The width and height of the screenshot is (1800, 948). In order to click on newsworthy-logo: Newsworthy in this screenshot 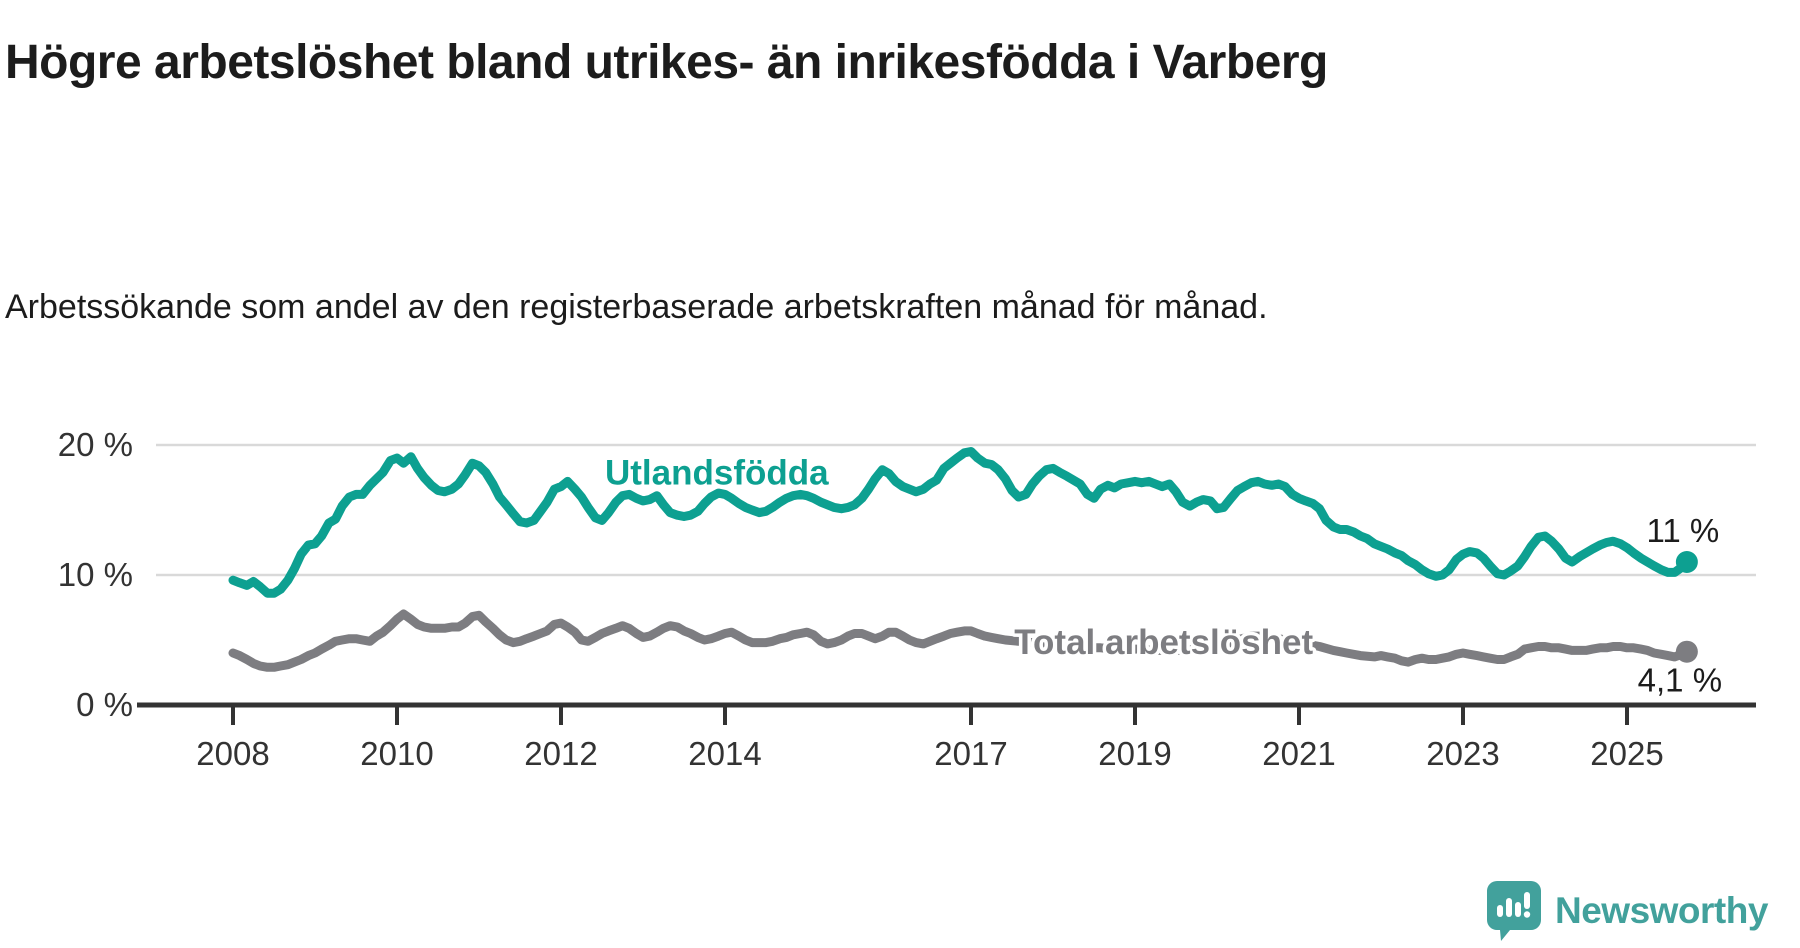, I will do `click(1627, 911)`.